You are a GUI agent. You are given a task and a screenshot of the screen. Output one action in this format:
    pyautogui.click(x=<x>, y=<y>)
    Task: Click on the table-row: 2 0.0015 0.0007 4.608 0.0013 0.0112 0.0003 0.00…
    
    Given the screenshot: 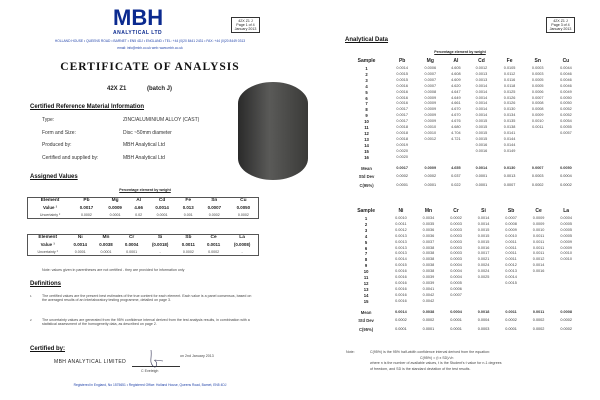 What is the action you would take?
    pyautogui.click(x=462, y=75)
    